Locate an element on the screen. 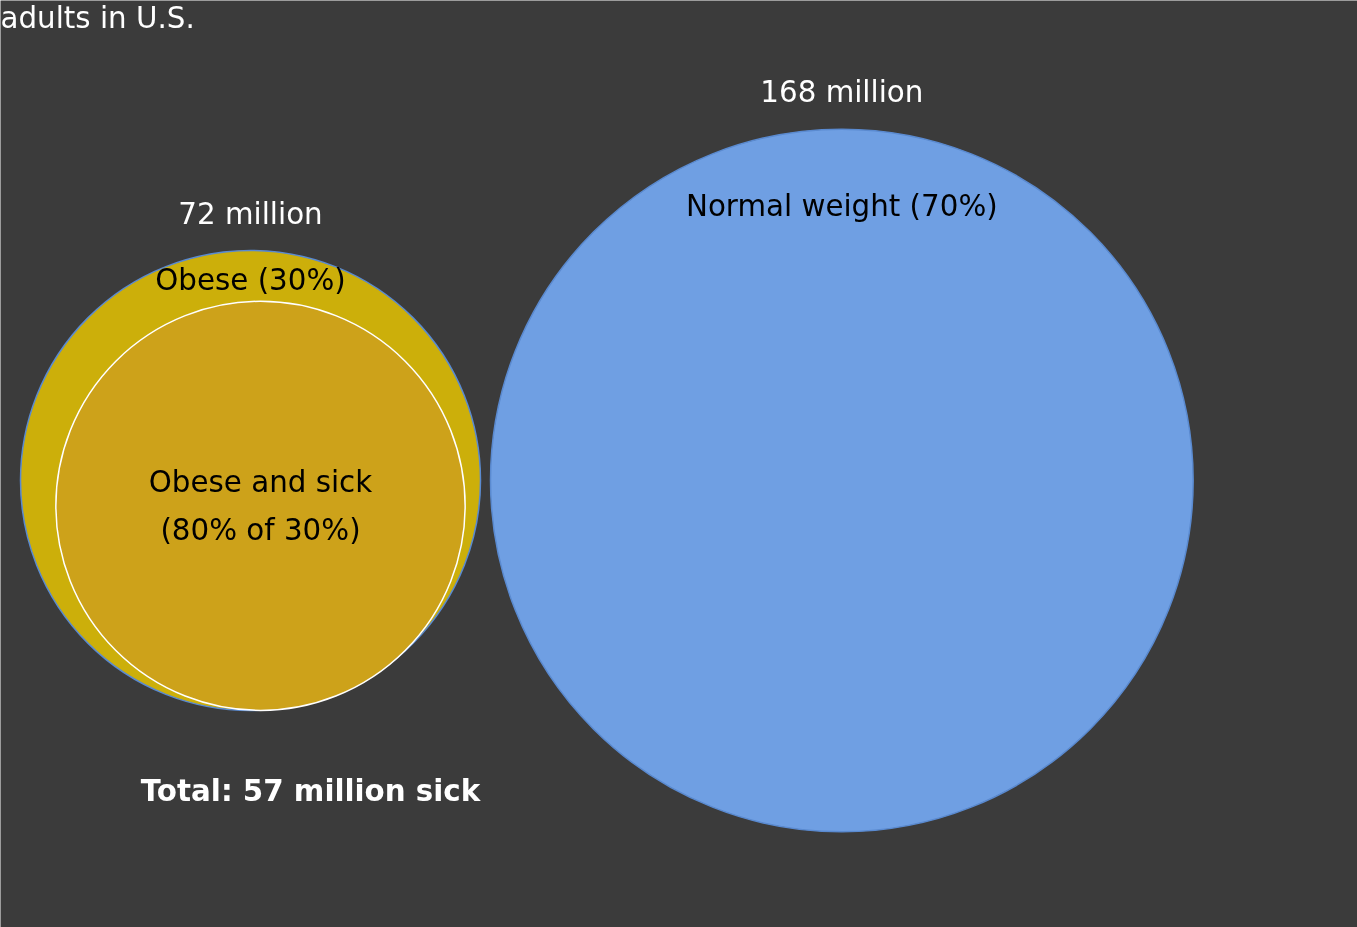 Image resolution: width=1357 pixels, height=927 pixels. category-label: Obese and sick (80% of 30%) is located at coordinates (260, 506).